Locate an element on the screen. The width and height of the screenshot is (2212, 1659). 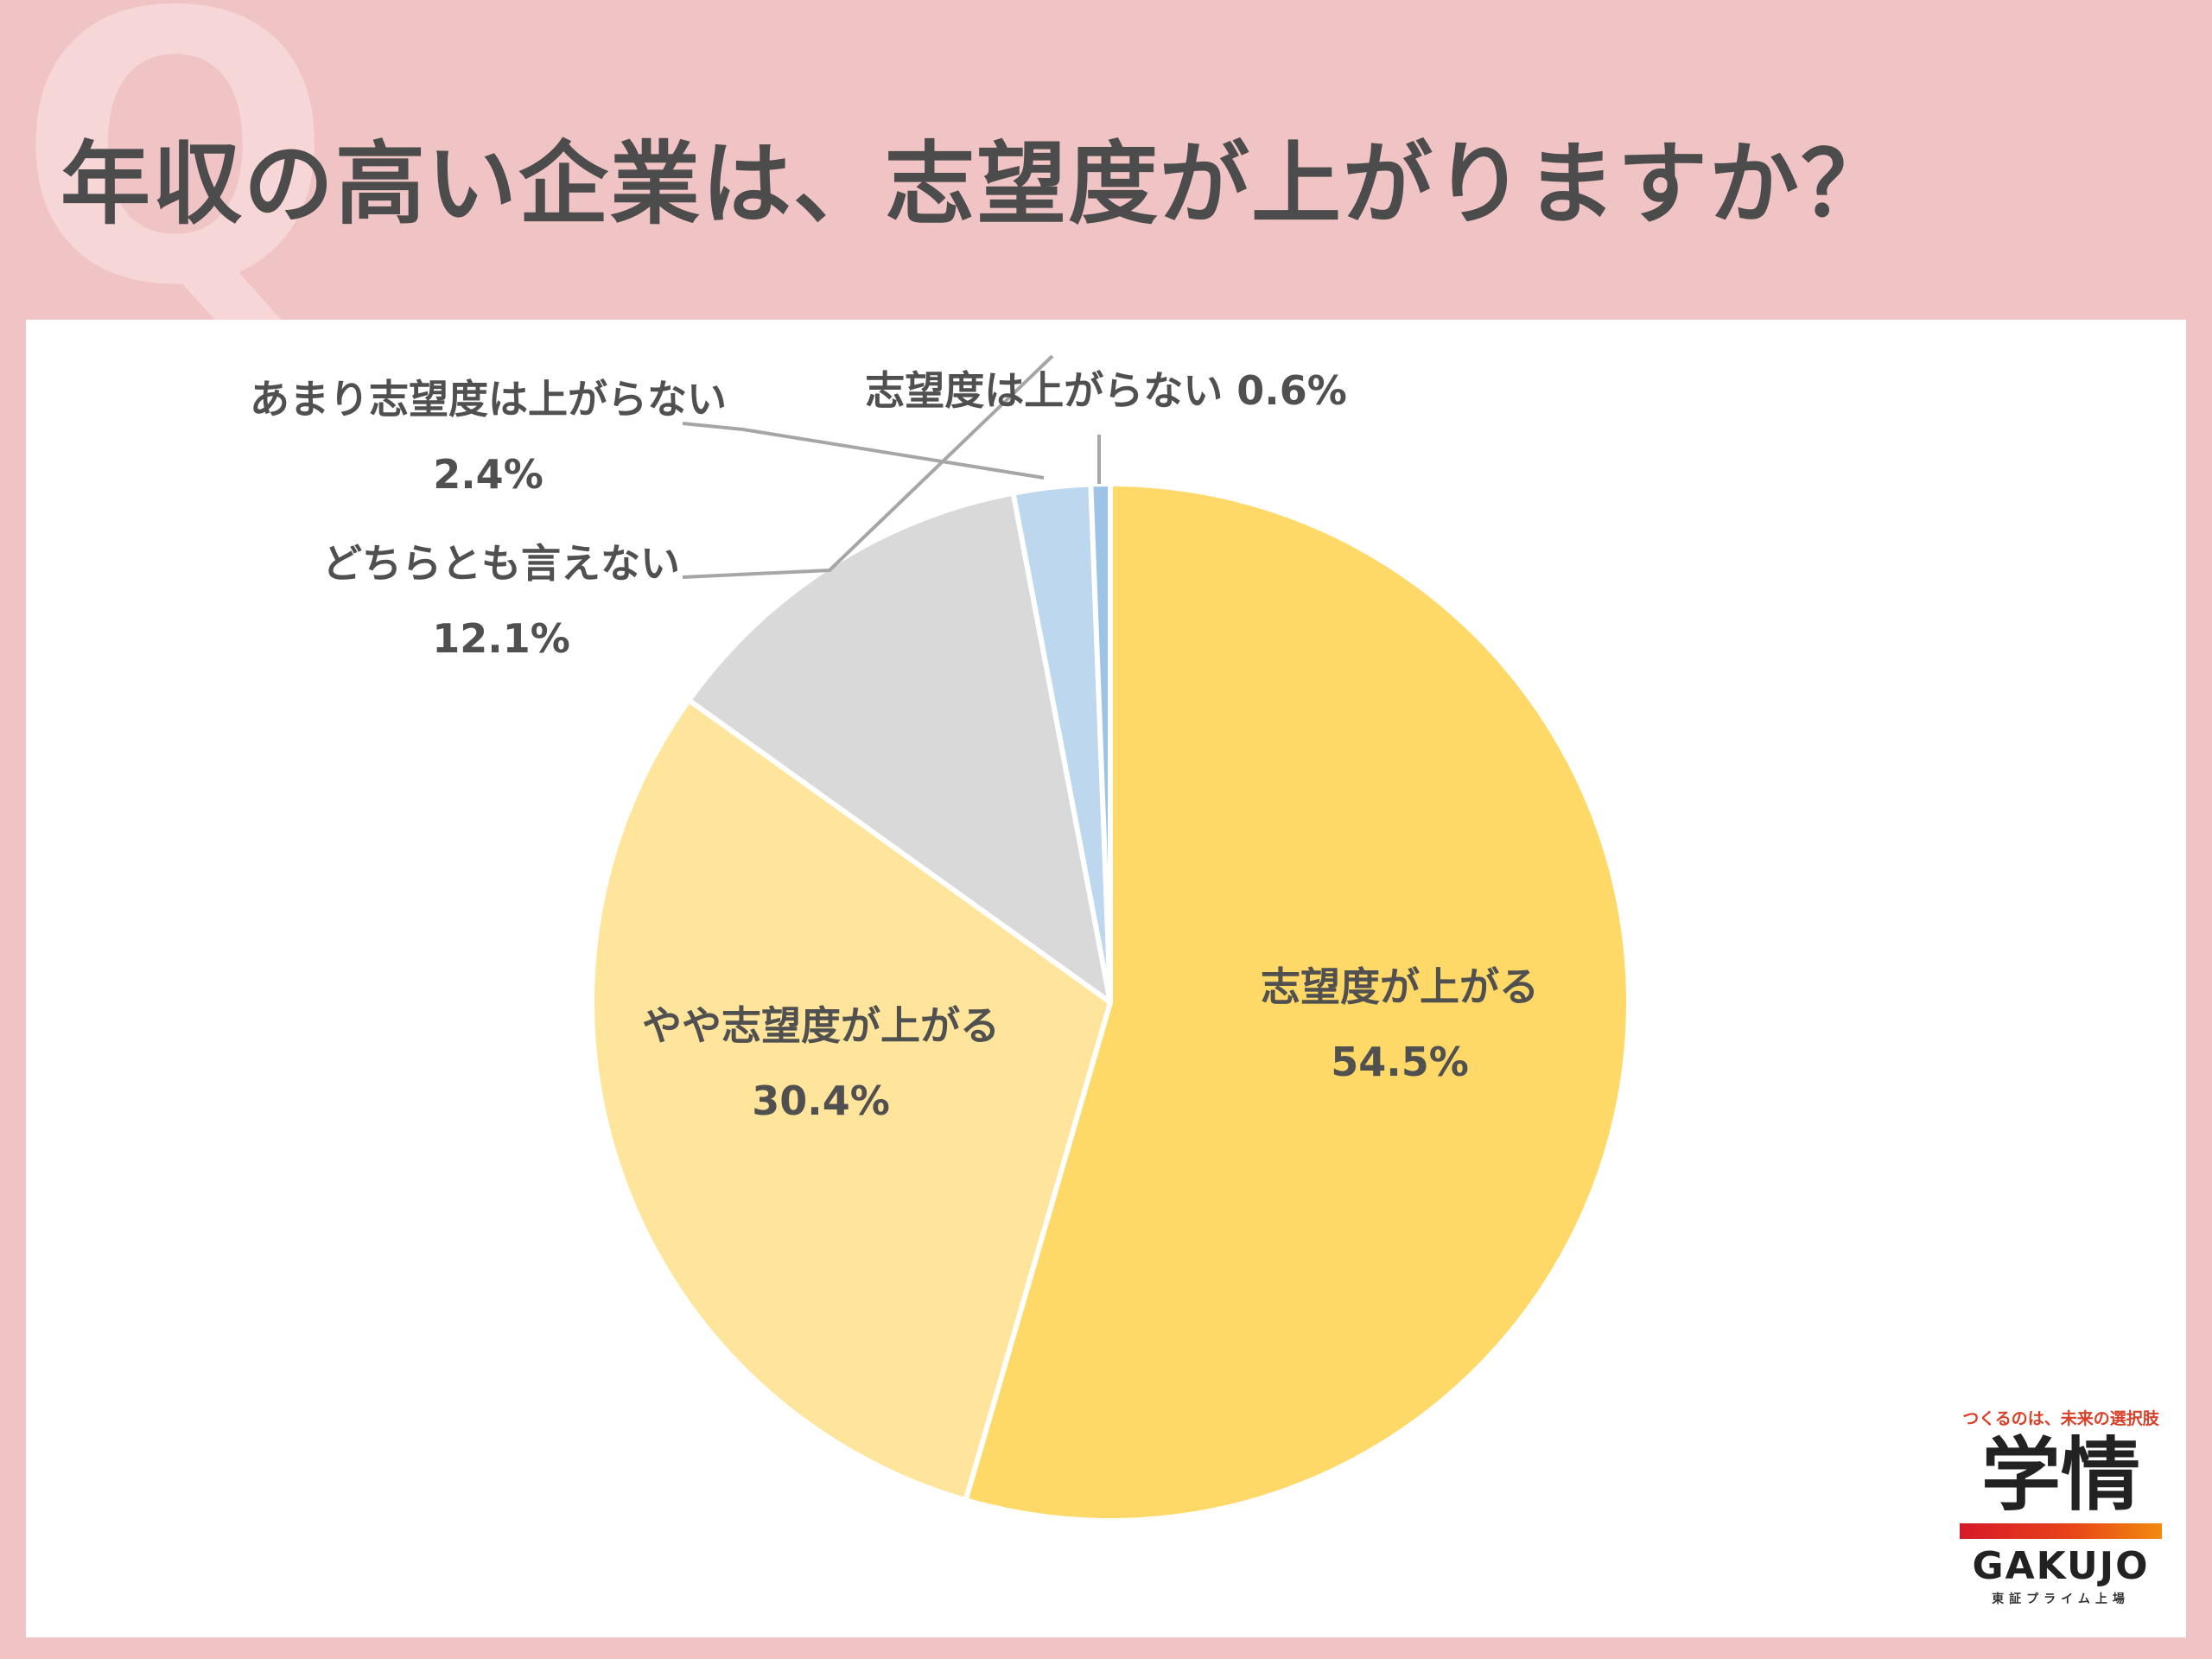
slice-label-dochira: どちらとも言えない 12.1% is located at coordinates (502, 601).